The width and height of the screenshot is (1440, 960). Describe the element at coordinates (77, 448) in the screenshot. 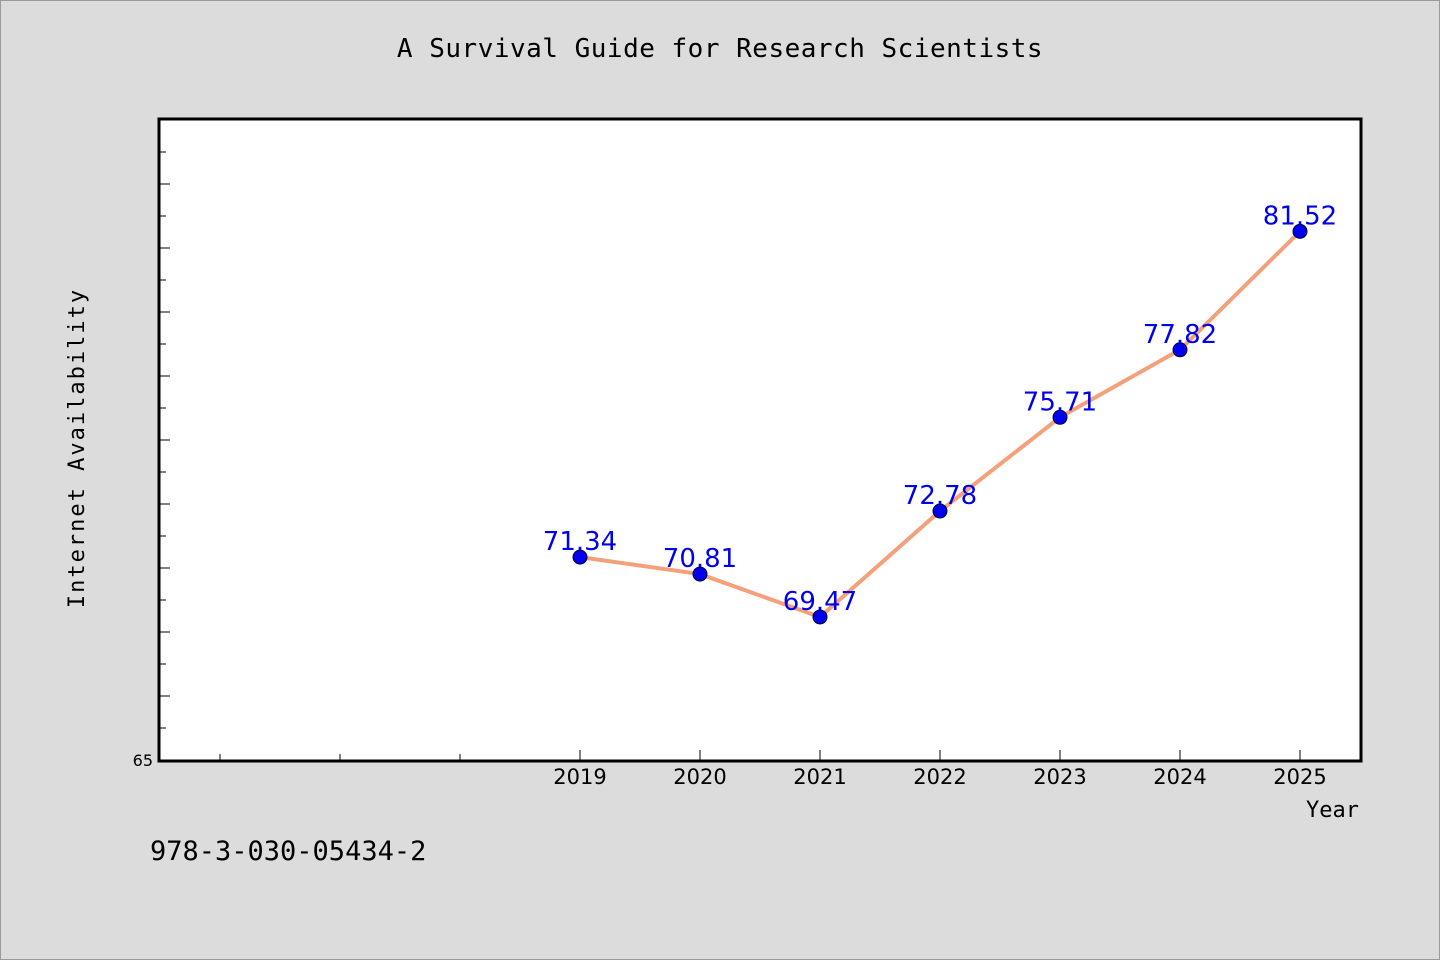

I see `y-axis-label: Internet Availability` at that location.